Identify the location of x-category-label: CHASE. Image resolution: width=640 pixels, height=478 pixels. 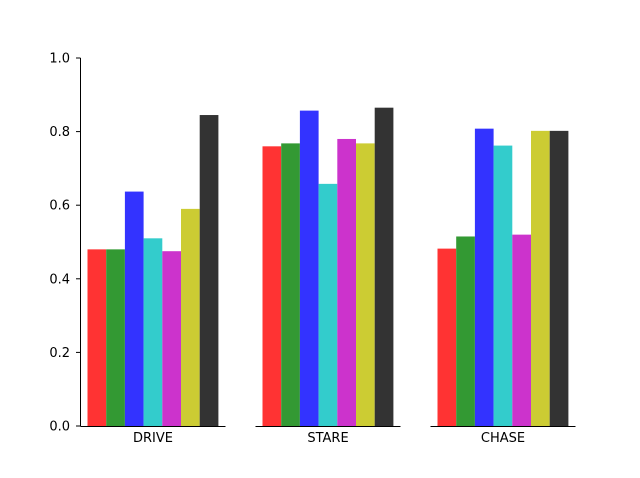
(503, 438).